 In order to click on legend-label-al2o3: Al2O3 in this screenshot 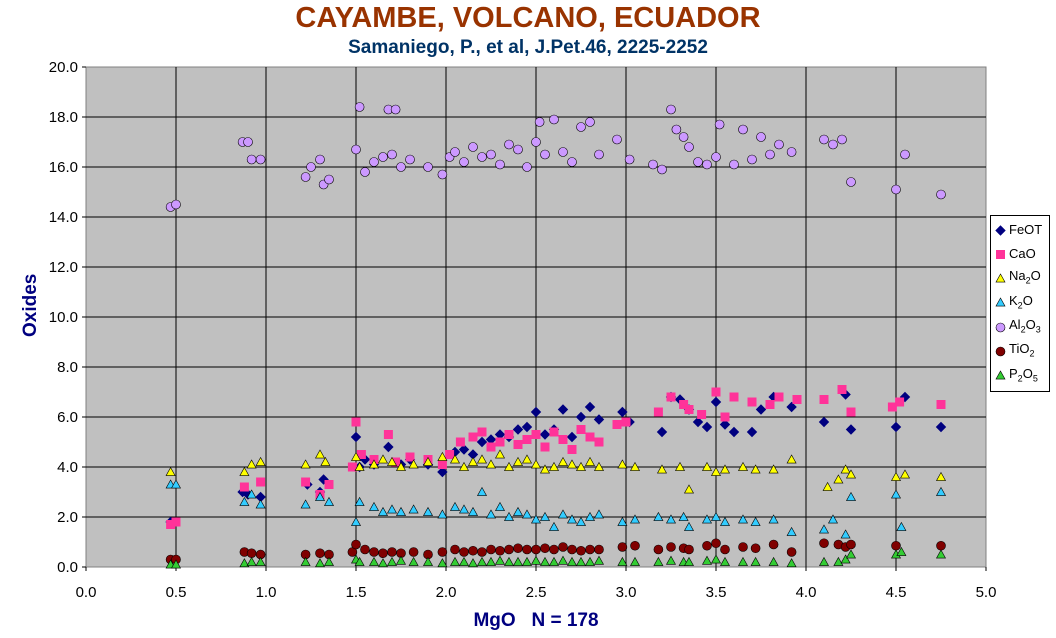, I will do `click(1025, 325)`.